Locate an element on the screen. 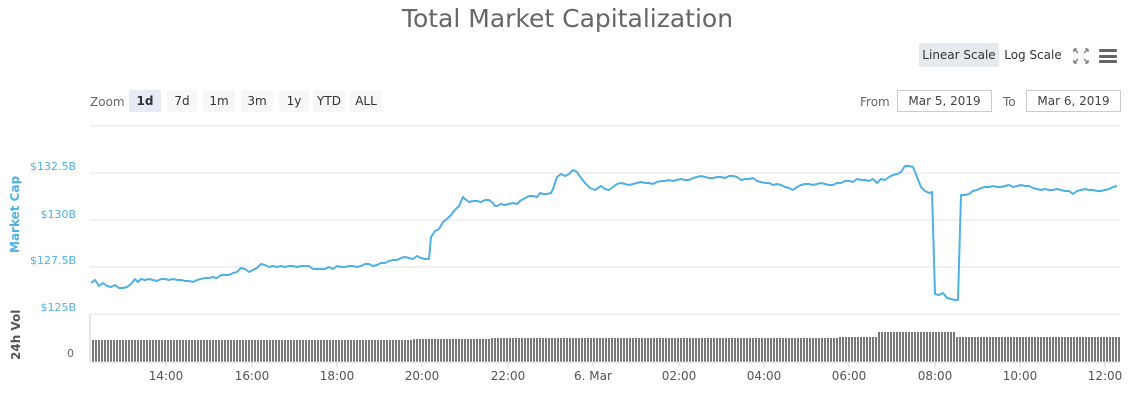 The height and width of the screenshot is (401, 1135). zoom-1y-button: 1y is located at coordinates (294, 101).